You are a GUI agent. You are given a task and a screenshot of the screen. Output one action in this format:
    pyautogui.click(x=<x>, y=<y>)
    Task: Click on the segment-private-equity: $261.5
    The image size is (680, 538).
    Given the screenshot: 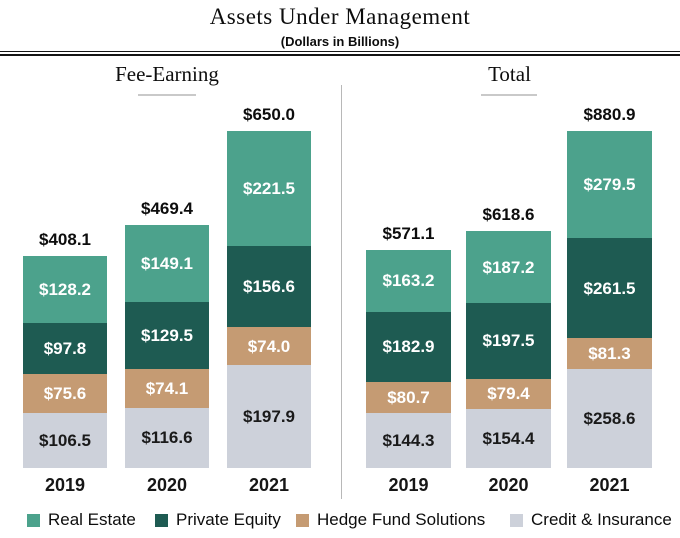 What is the action you would take?
    pyautogui.click(x=609, y=288)
    